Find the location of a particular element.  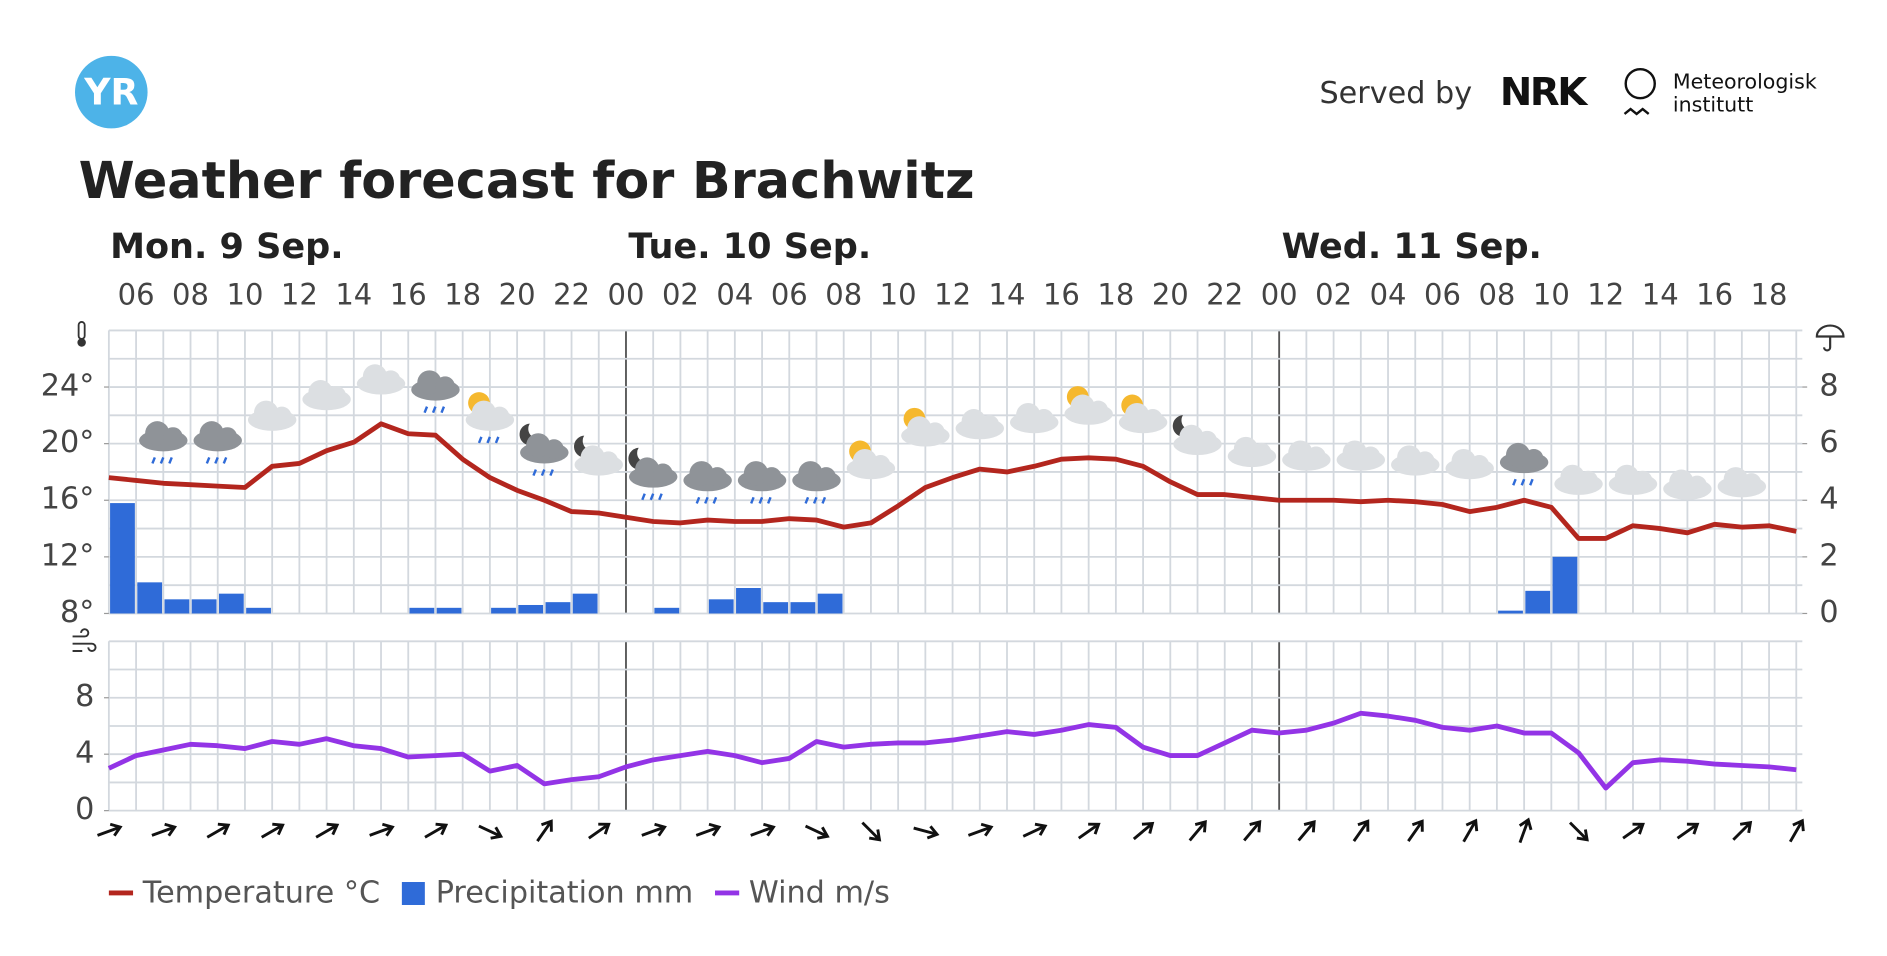

x-tick-label: 20 is located at coordinates (517, 295).